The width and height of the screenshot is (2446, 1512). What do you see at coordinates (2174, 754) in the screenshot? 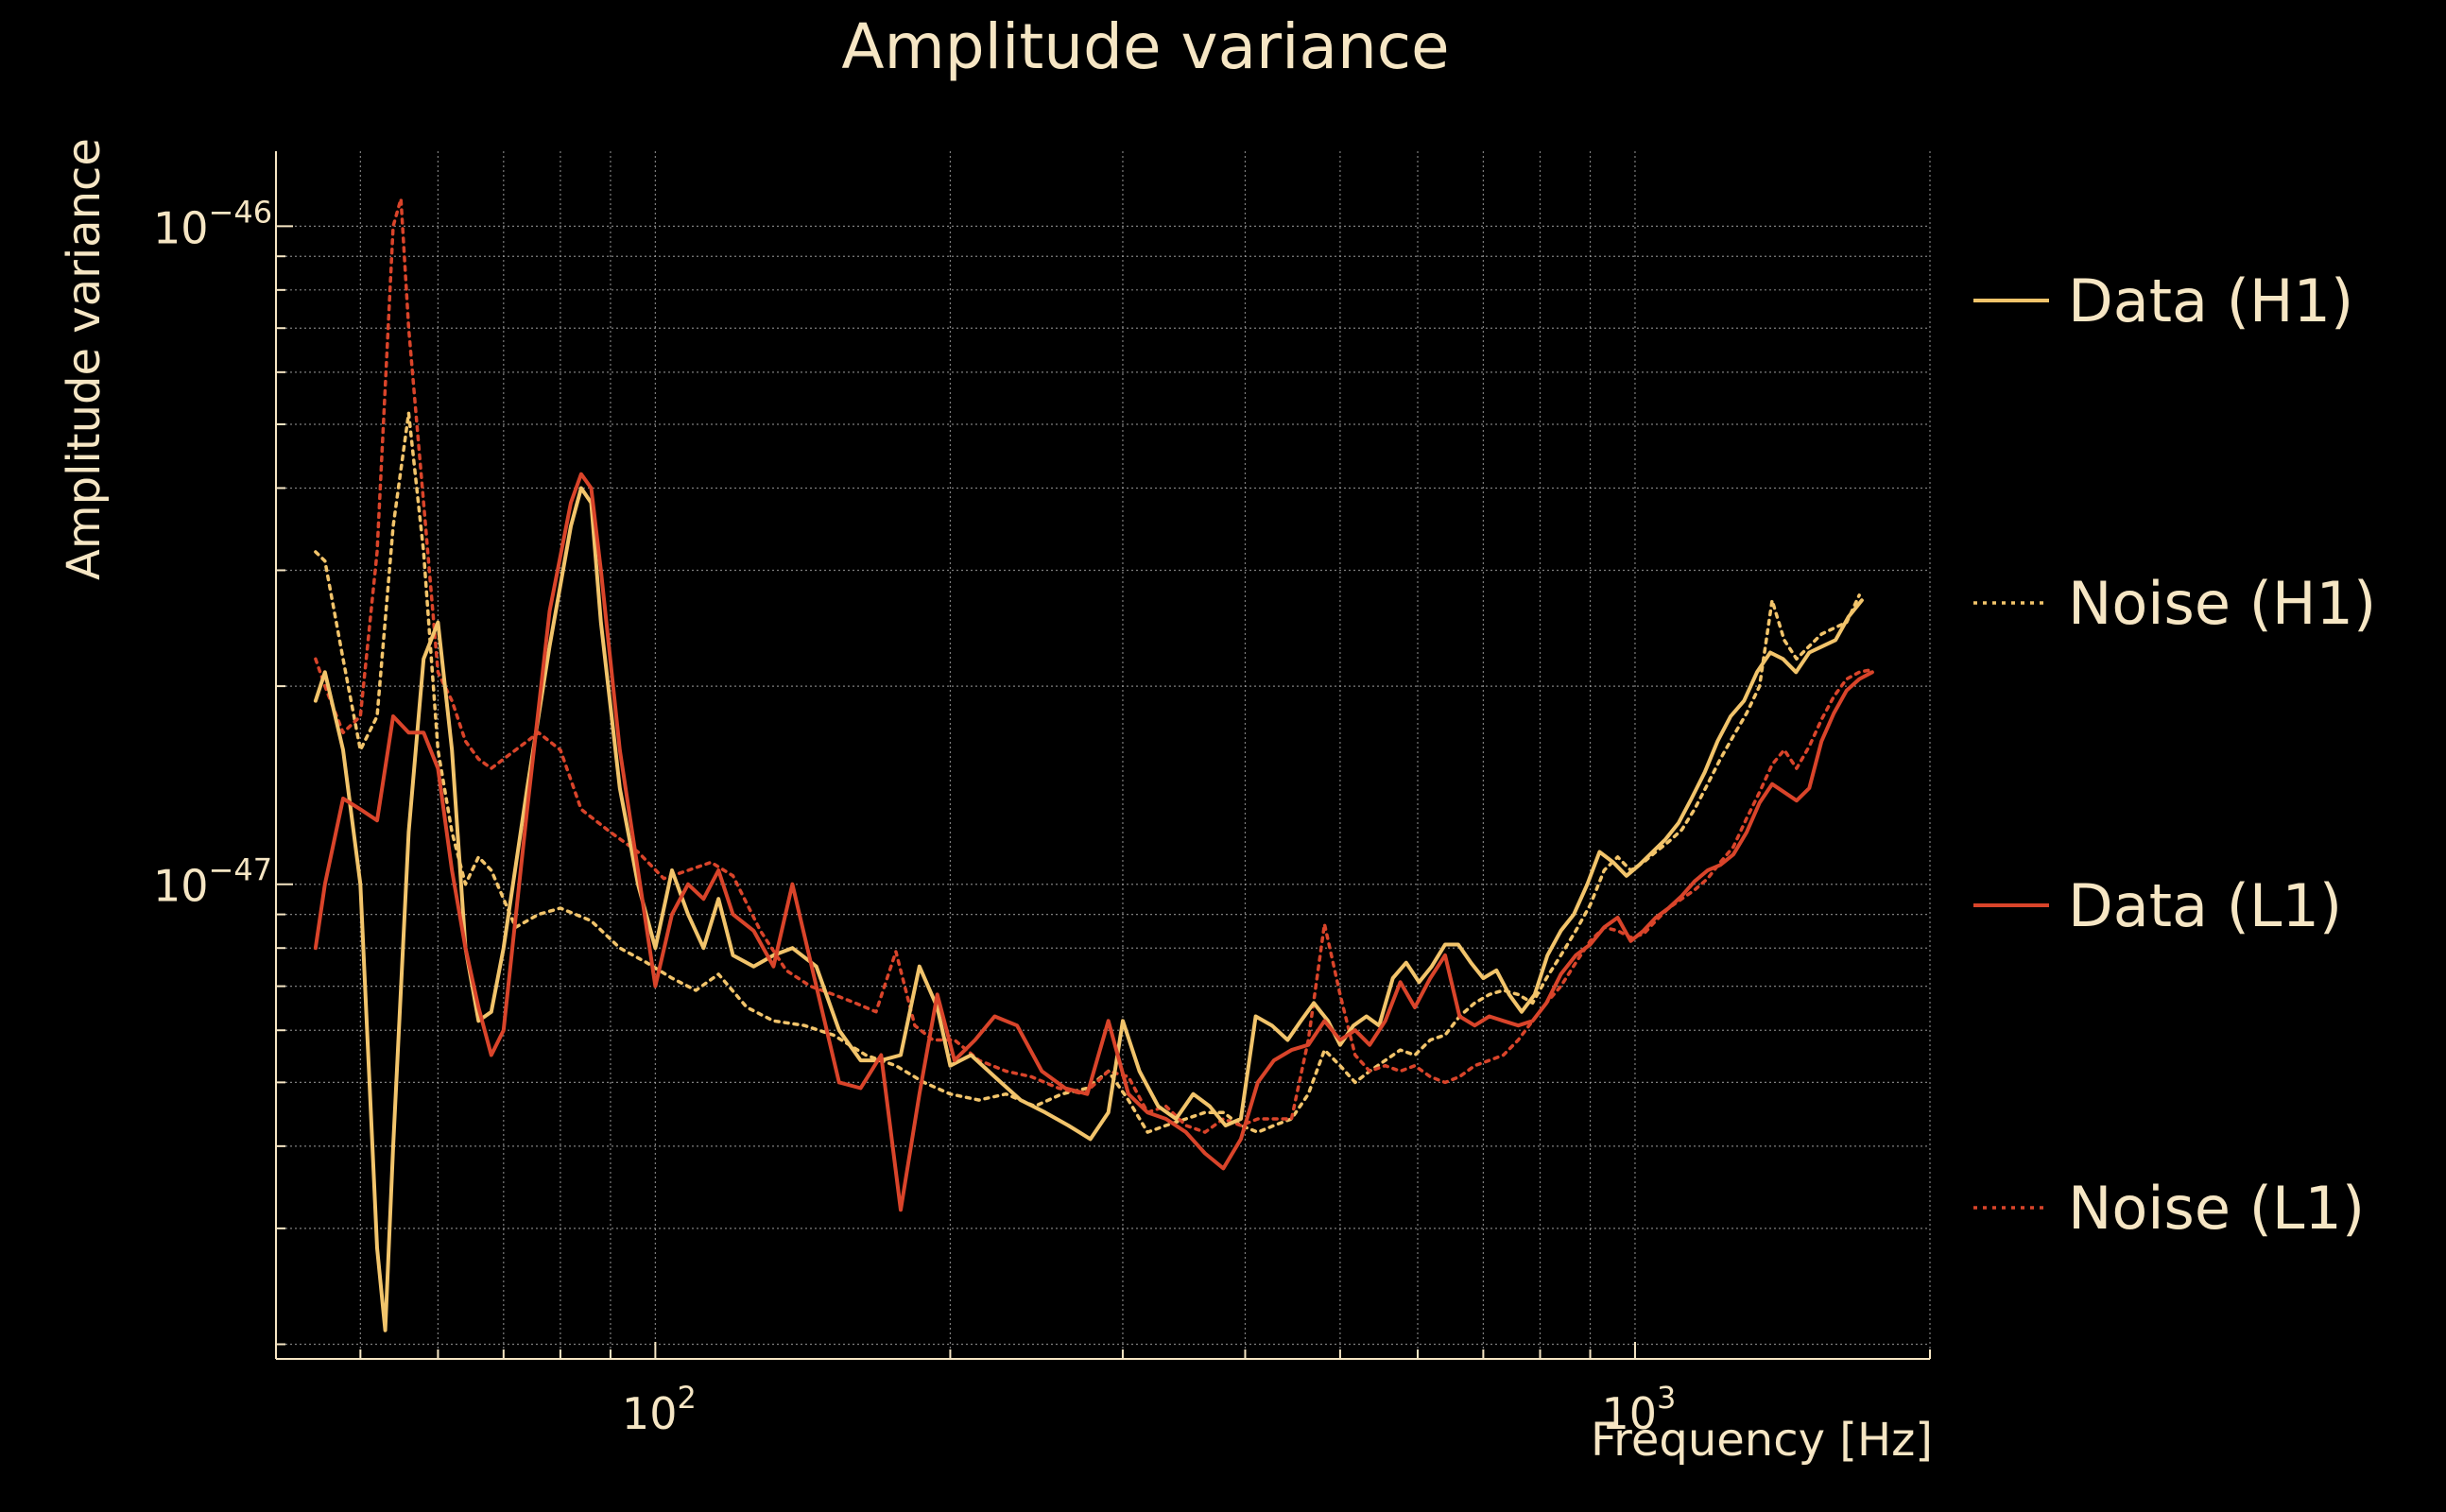
I see `legend: Data (H1) Noise (H1) Data (L1) Noise (L1)` at bounding box center [2174, 754].